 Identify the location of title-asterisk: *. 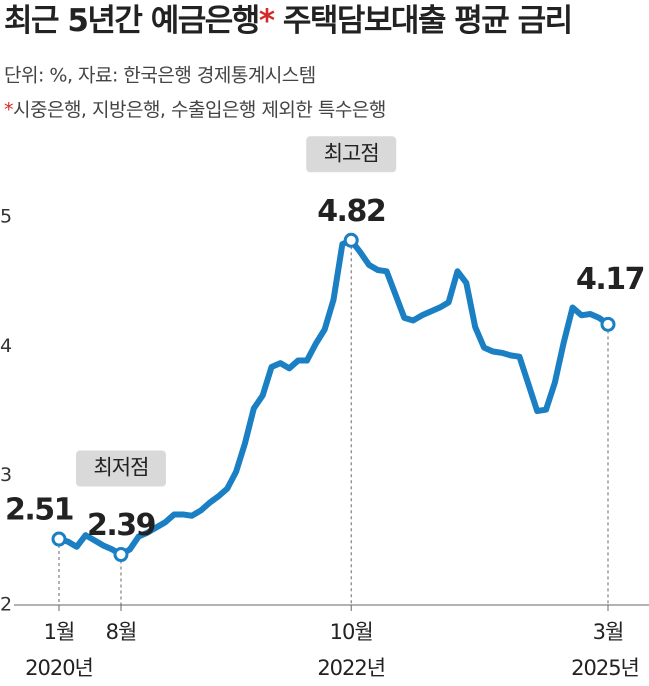
(267, 21).